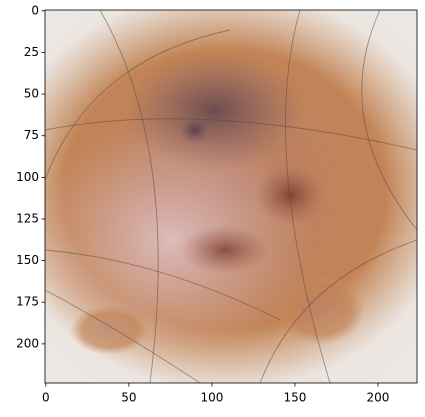 Image resolution: width=425 pixels, height=417 pixels. What do you see at coordinates (31, 94) in the screenshot?
I see `y-tick-label: 50` at bounding box center [31, 94].